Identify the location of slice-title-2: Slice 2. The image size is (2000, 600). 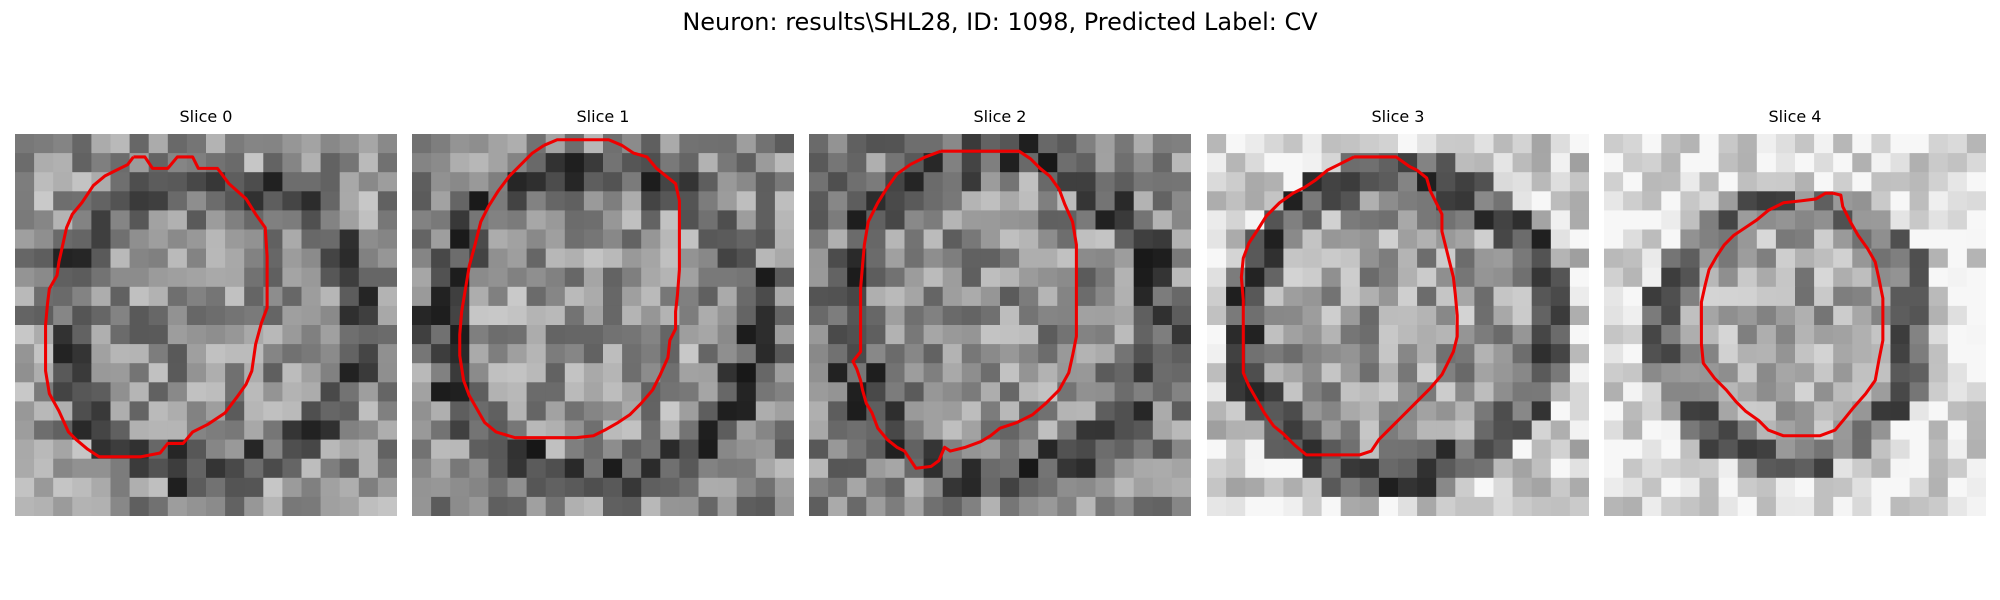
(1000, 116).